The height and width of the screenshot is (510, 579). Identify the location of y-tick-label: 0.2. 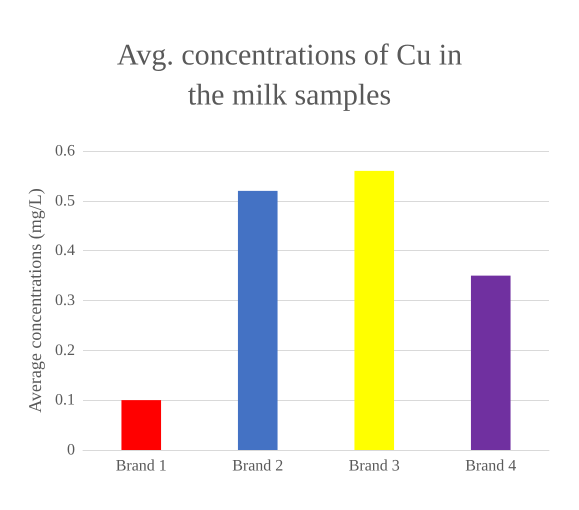
(65, 350).